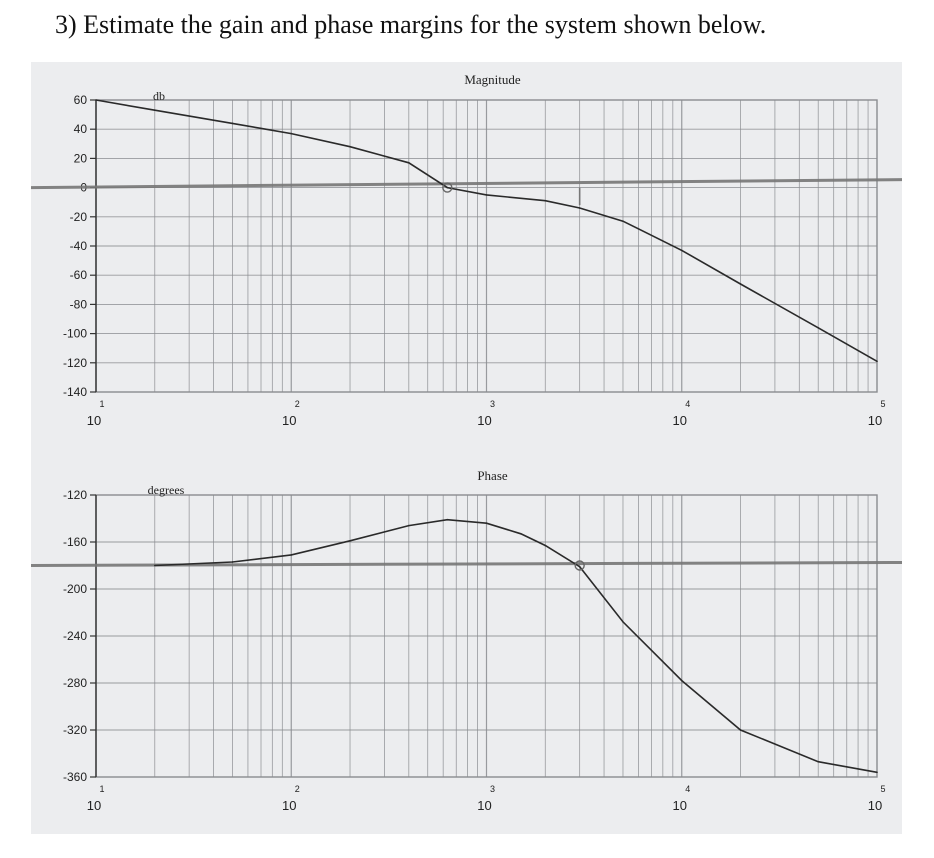 The image size is (934, 858). Describe the element at coordinates (297, 789) in the screenshot. I see `phase-x-tick-exponent: 2` at that location.